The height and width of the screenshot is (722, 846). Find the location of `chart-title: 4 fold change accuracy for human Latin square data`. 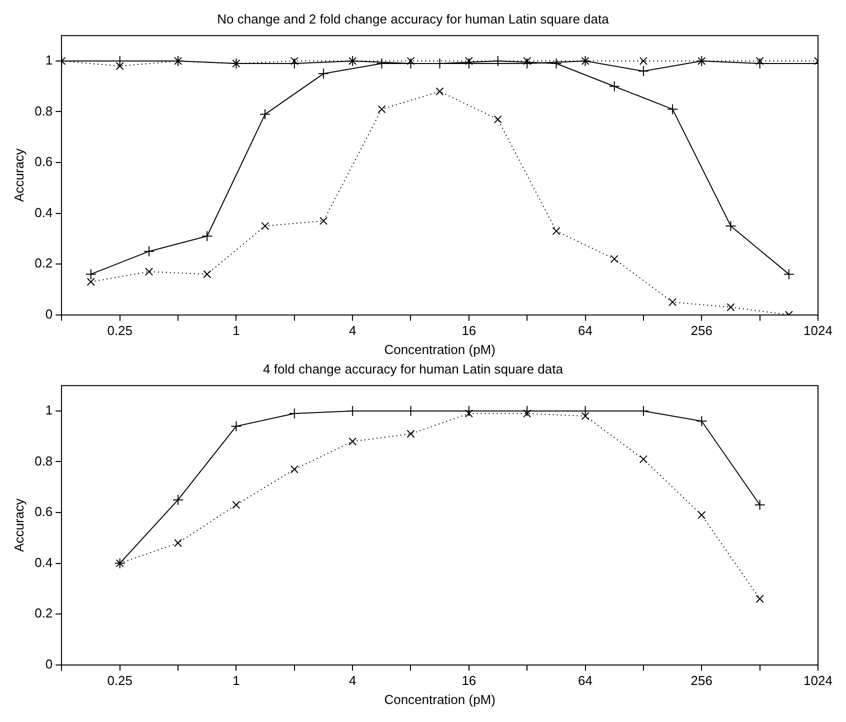

chart-title: 4 fold change accuracy for human Latin square data is located at coordinates (413, 368).